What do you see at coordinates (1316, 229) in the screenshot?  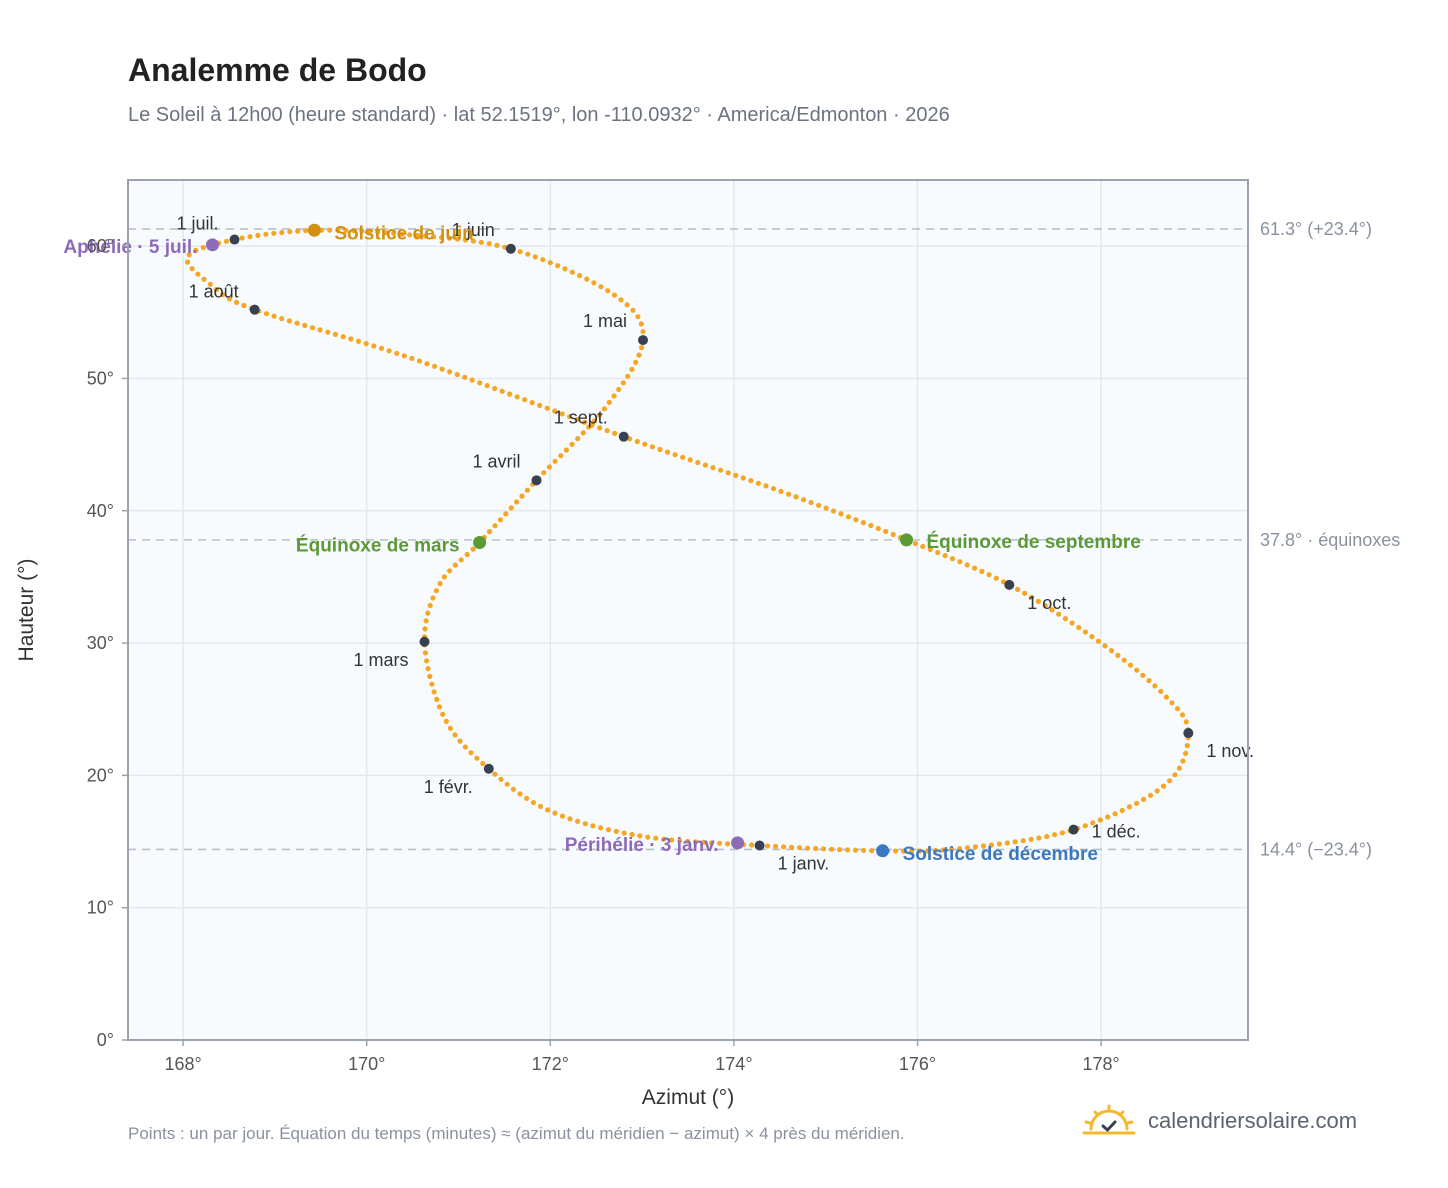 I see `reference-line-label: 61.3° (+23.4°)` at bounding box center [1316, 229].